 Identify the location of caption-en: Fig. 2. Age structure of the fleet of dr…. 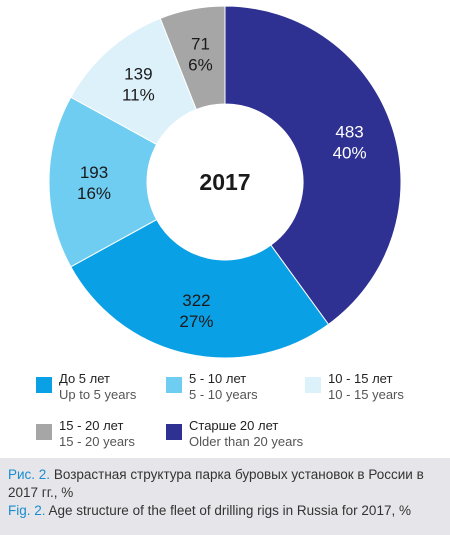
(225, 511).